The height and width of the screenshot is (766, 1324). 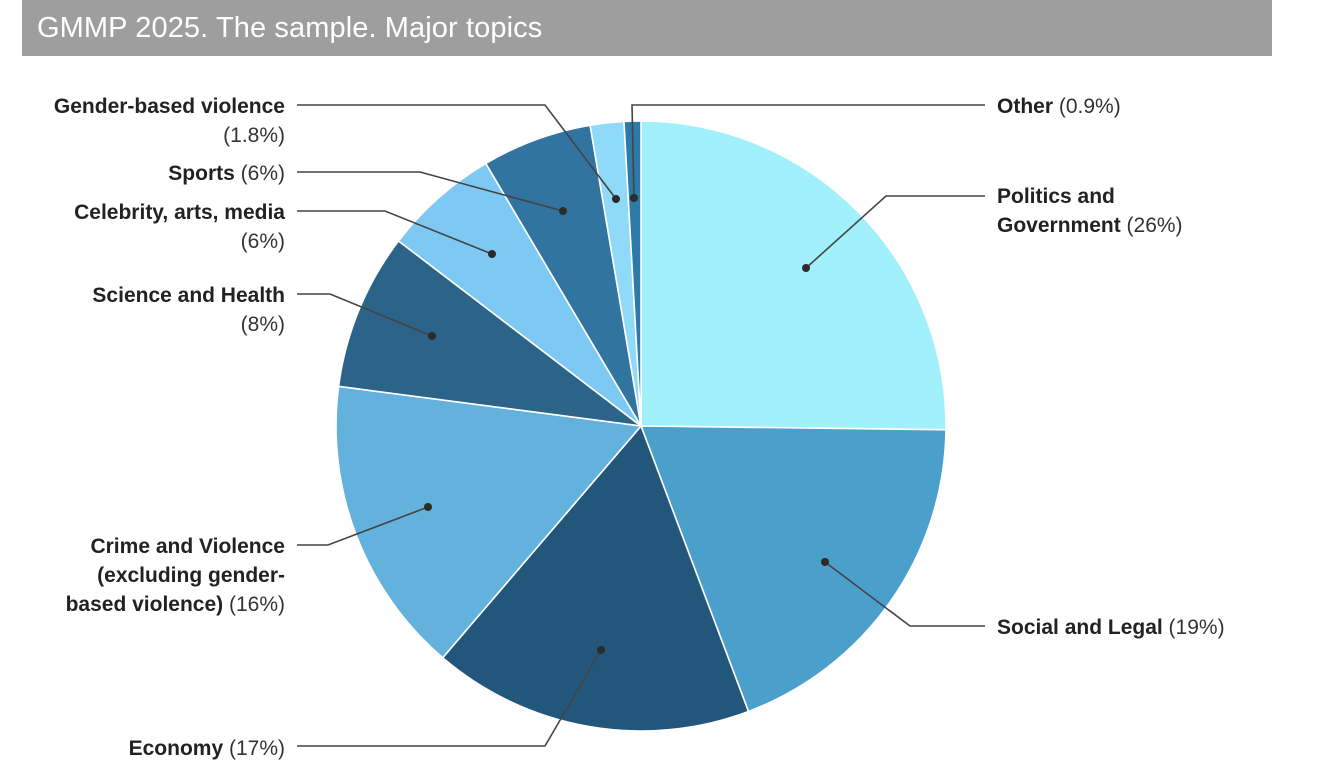 What do you see at coordinates (145, 604) in the screenshot?
I see `slice-name-crime: based violence)` at bounding box center [145, 604].